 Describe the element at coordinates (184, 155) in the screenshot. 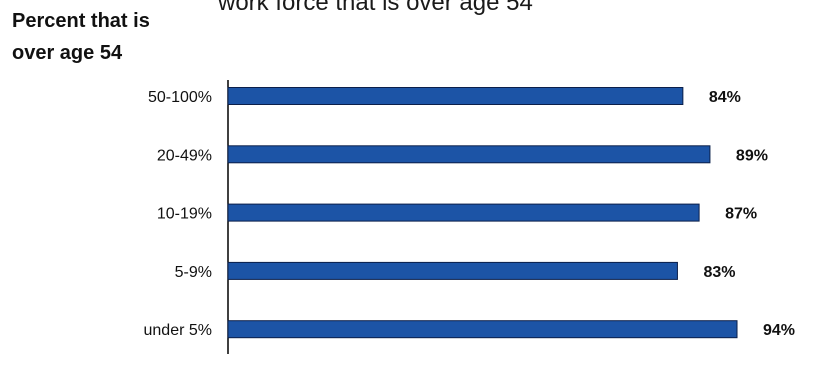

I see `category-label-1: 20-49%` at that location.